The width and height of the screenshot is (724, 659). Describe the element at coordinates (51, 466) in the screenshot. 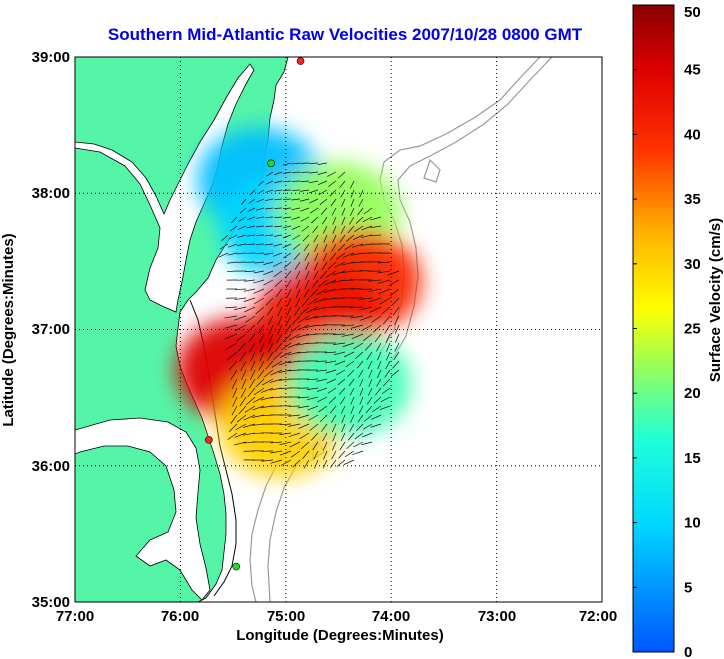

I see `y-tick-label: 36:00` at that location.